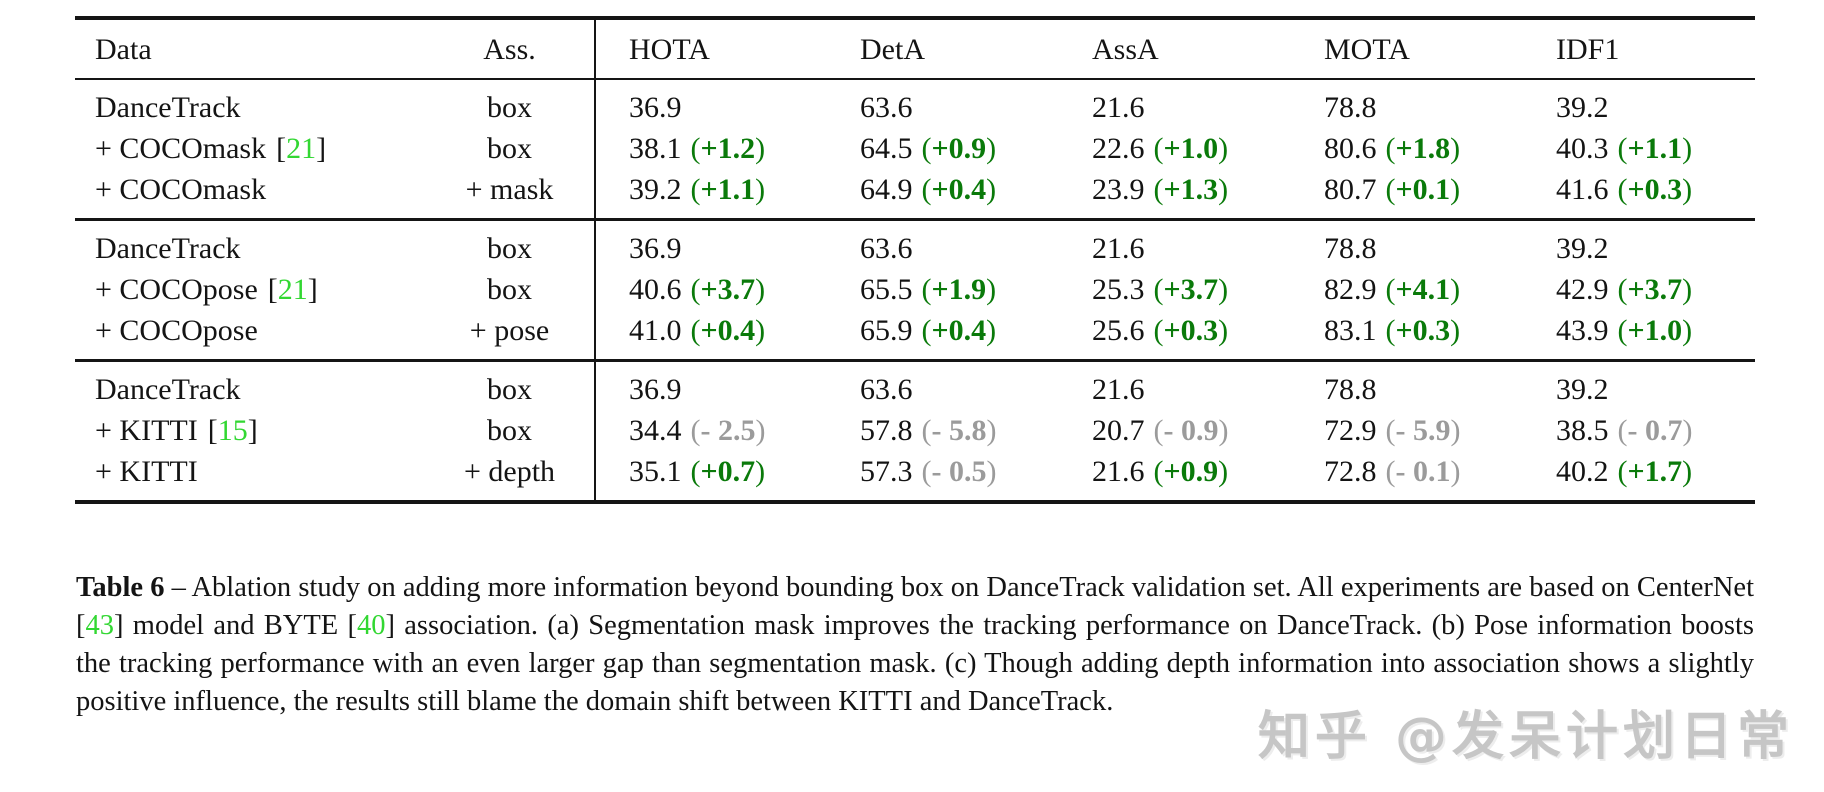 This screenshot has width=1824, height=792. I want to click on row-label: + KITTI, so click(250, 476).